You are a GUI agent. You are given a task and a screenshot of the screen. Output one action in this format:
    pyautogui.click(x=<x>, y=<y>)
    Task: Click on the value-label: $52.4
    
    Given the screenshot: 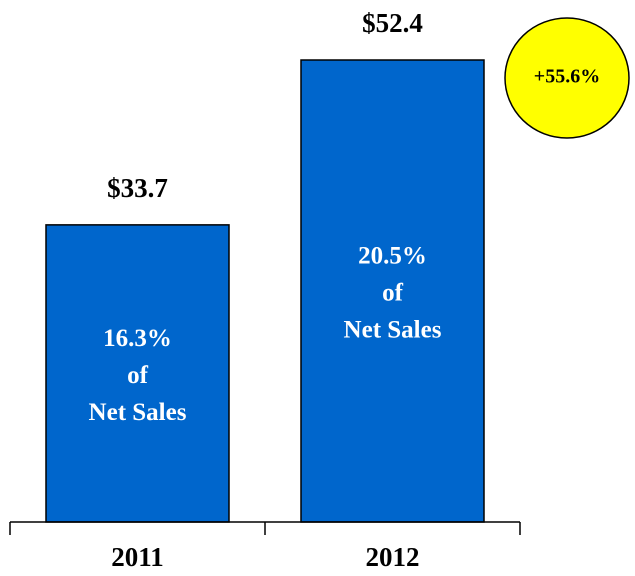 What is the action you would take?
    pyautogui.click(x=392, y=23)
    